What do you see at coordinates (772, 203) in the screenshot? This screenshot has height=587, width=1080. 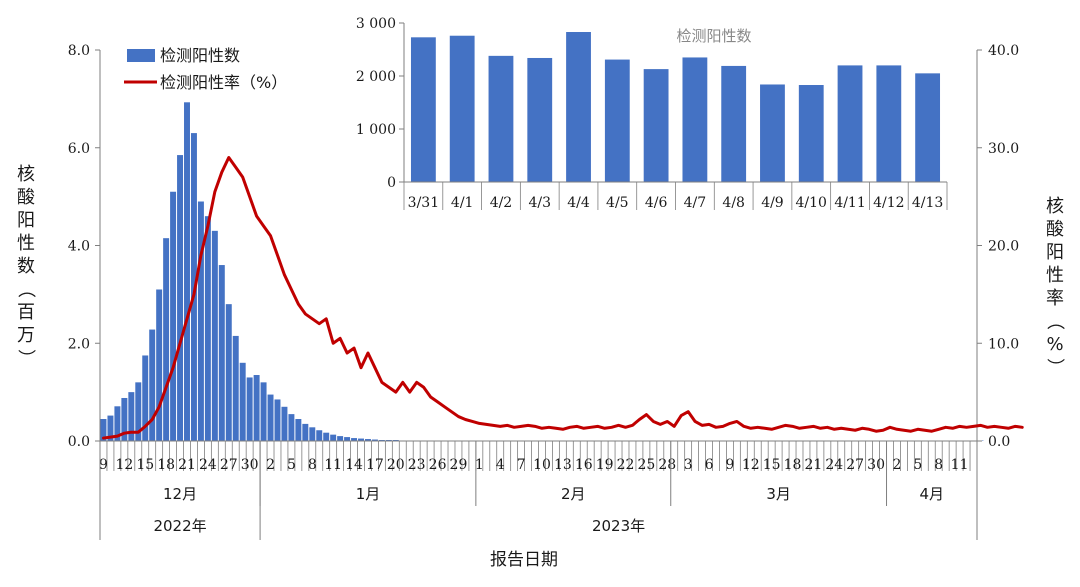 I see `inset-x-tick-label: 4/9` at bounding box center [772, 203].